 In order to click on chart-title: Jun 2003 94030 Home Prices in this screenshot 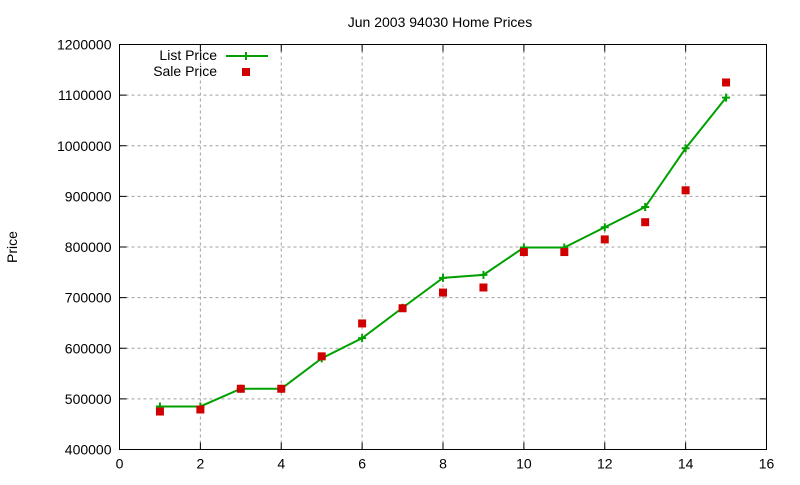, I will do `click(440, 22)`.